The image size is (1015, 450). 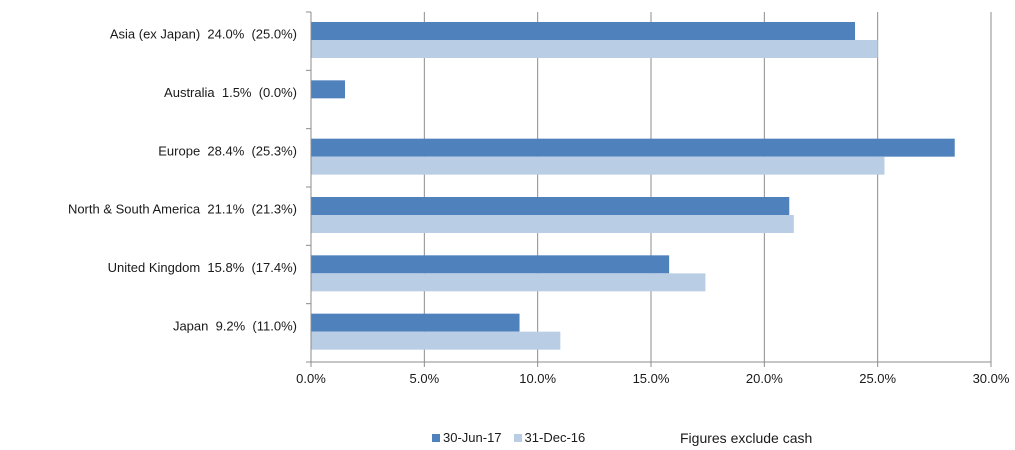 What do you see at coordinates (877, 378) in the screenshot?
I see `x-tick-label-5: 25.0%` at bounding box center [877, 378].